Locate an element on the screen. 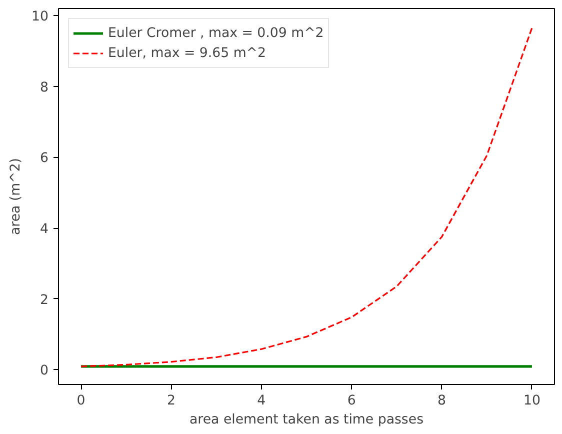 The height and width of the screenshot is (434, 562). y-tick-label: 10 is located at coordinates (40, 17).